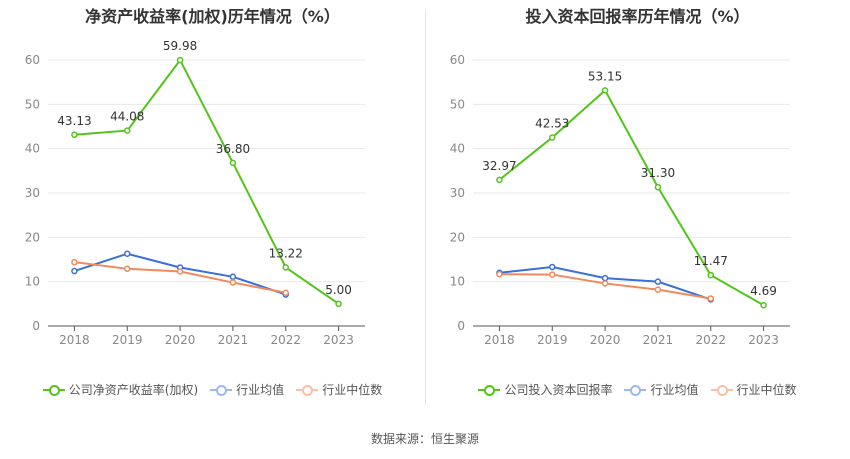 This screenshot has height=459, width=850. I want to click on data-label: 44.08, so click(127, 117).